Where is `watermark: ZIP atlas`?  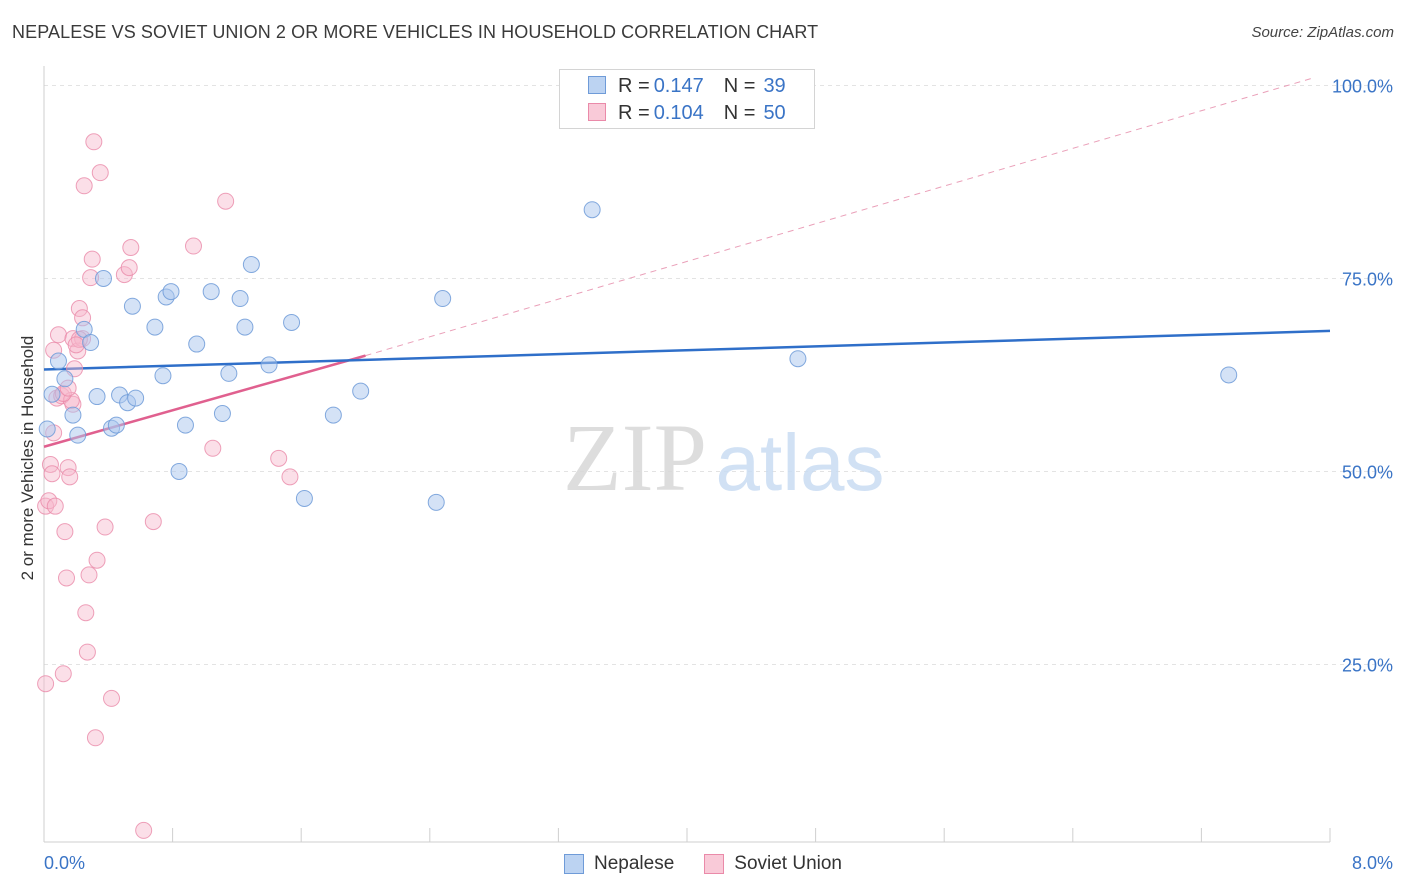 watermark: ZIP atlas is located at coordinates (723, 457).